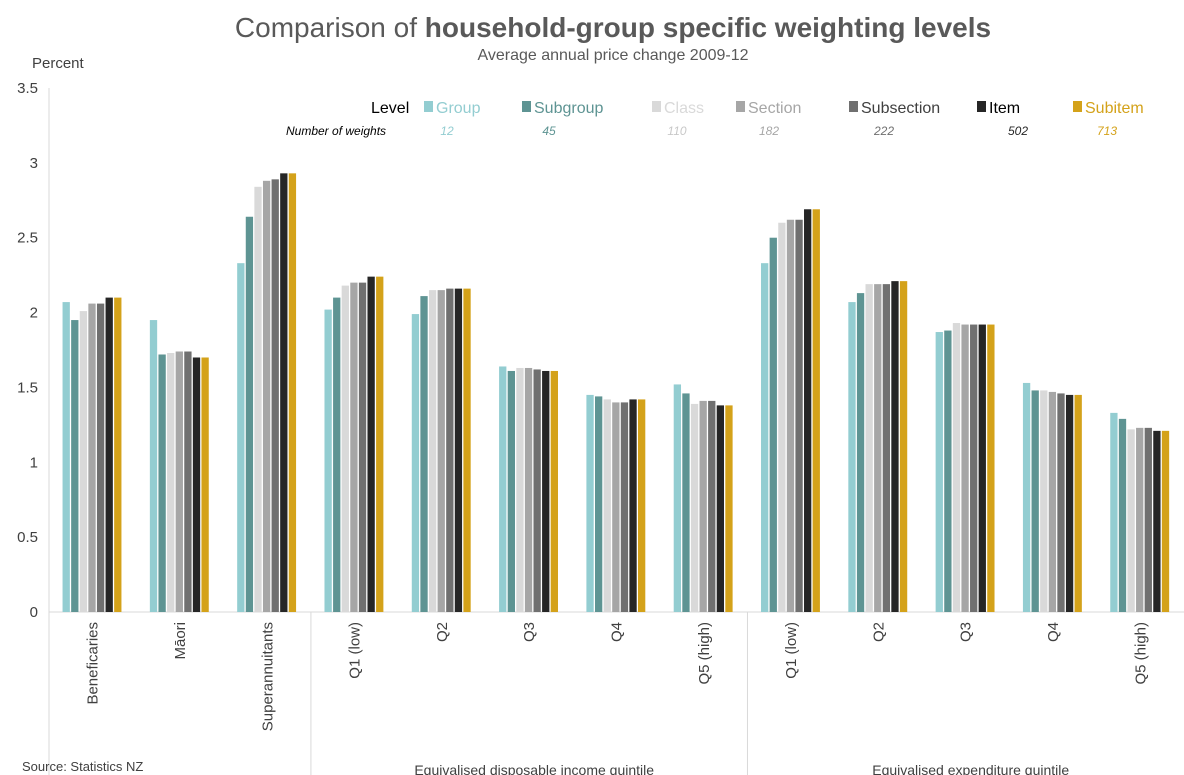 The image size is (1184, 775). I want to click on x-tick-label: Q1 (low), so click(791, 650).